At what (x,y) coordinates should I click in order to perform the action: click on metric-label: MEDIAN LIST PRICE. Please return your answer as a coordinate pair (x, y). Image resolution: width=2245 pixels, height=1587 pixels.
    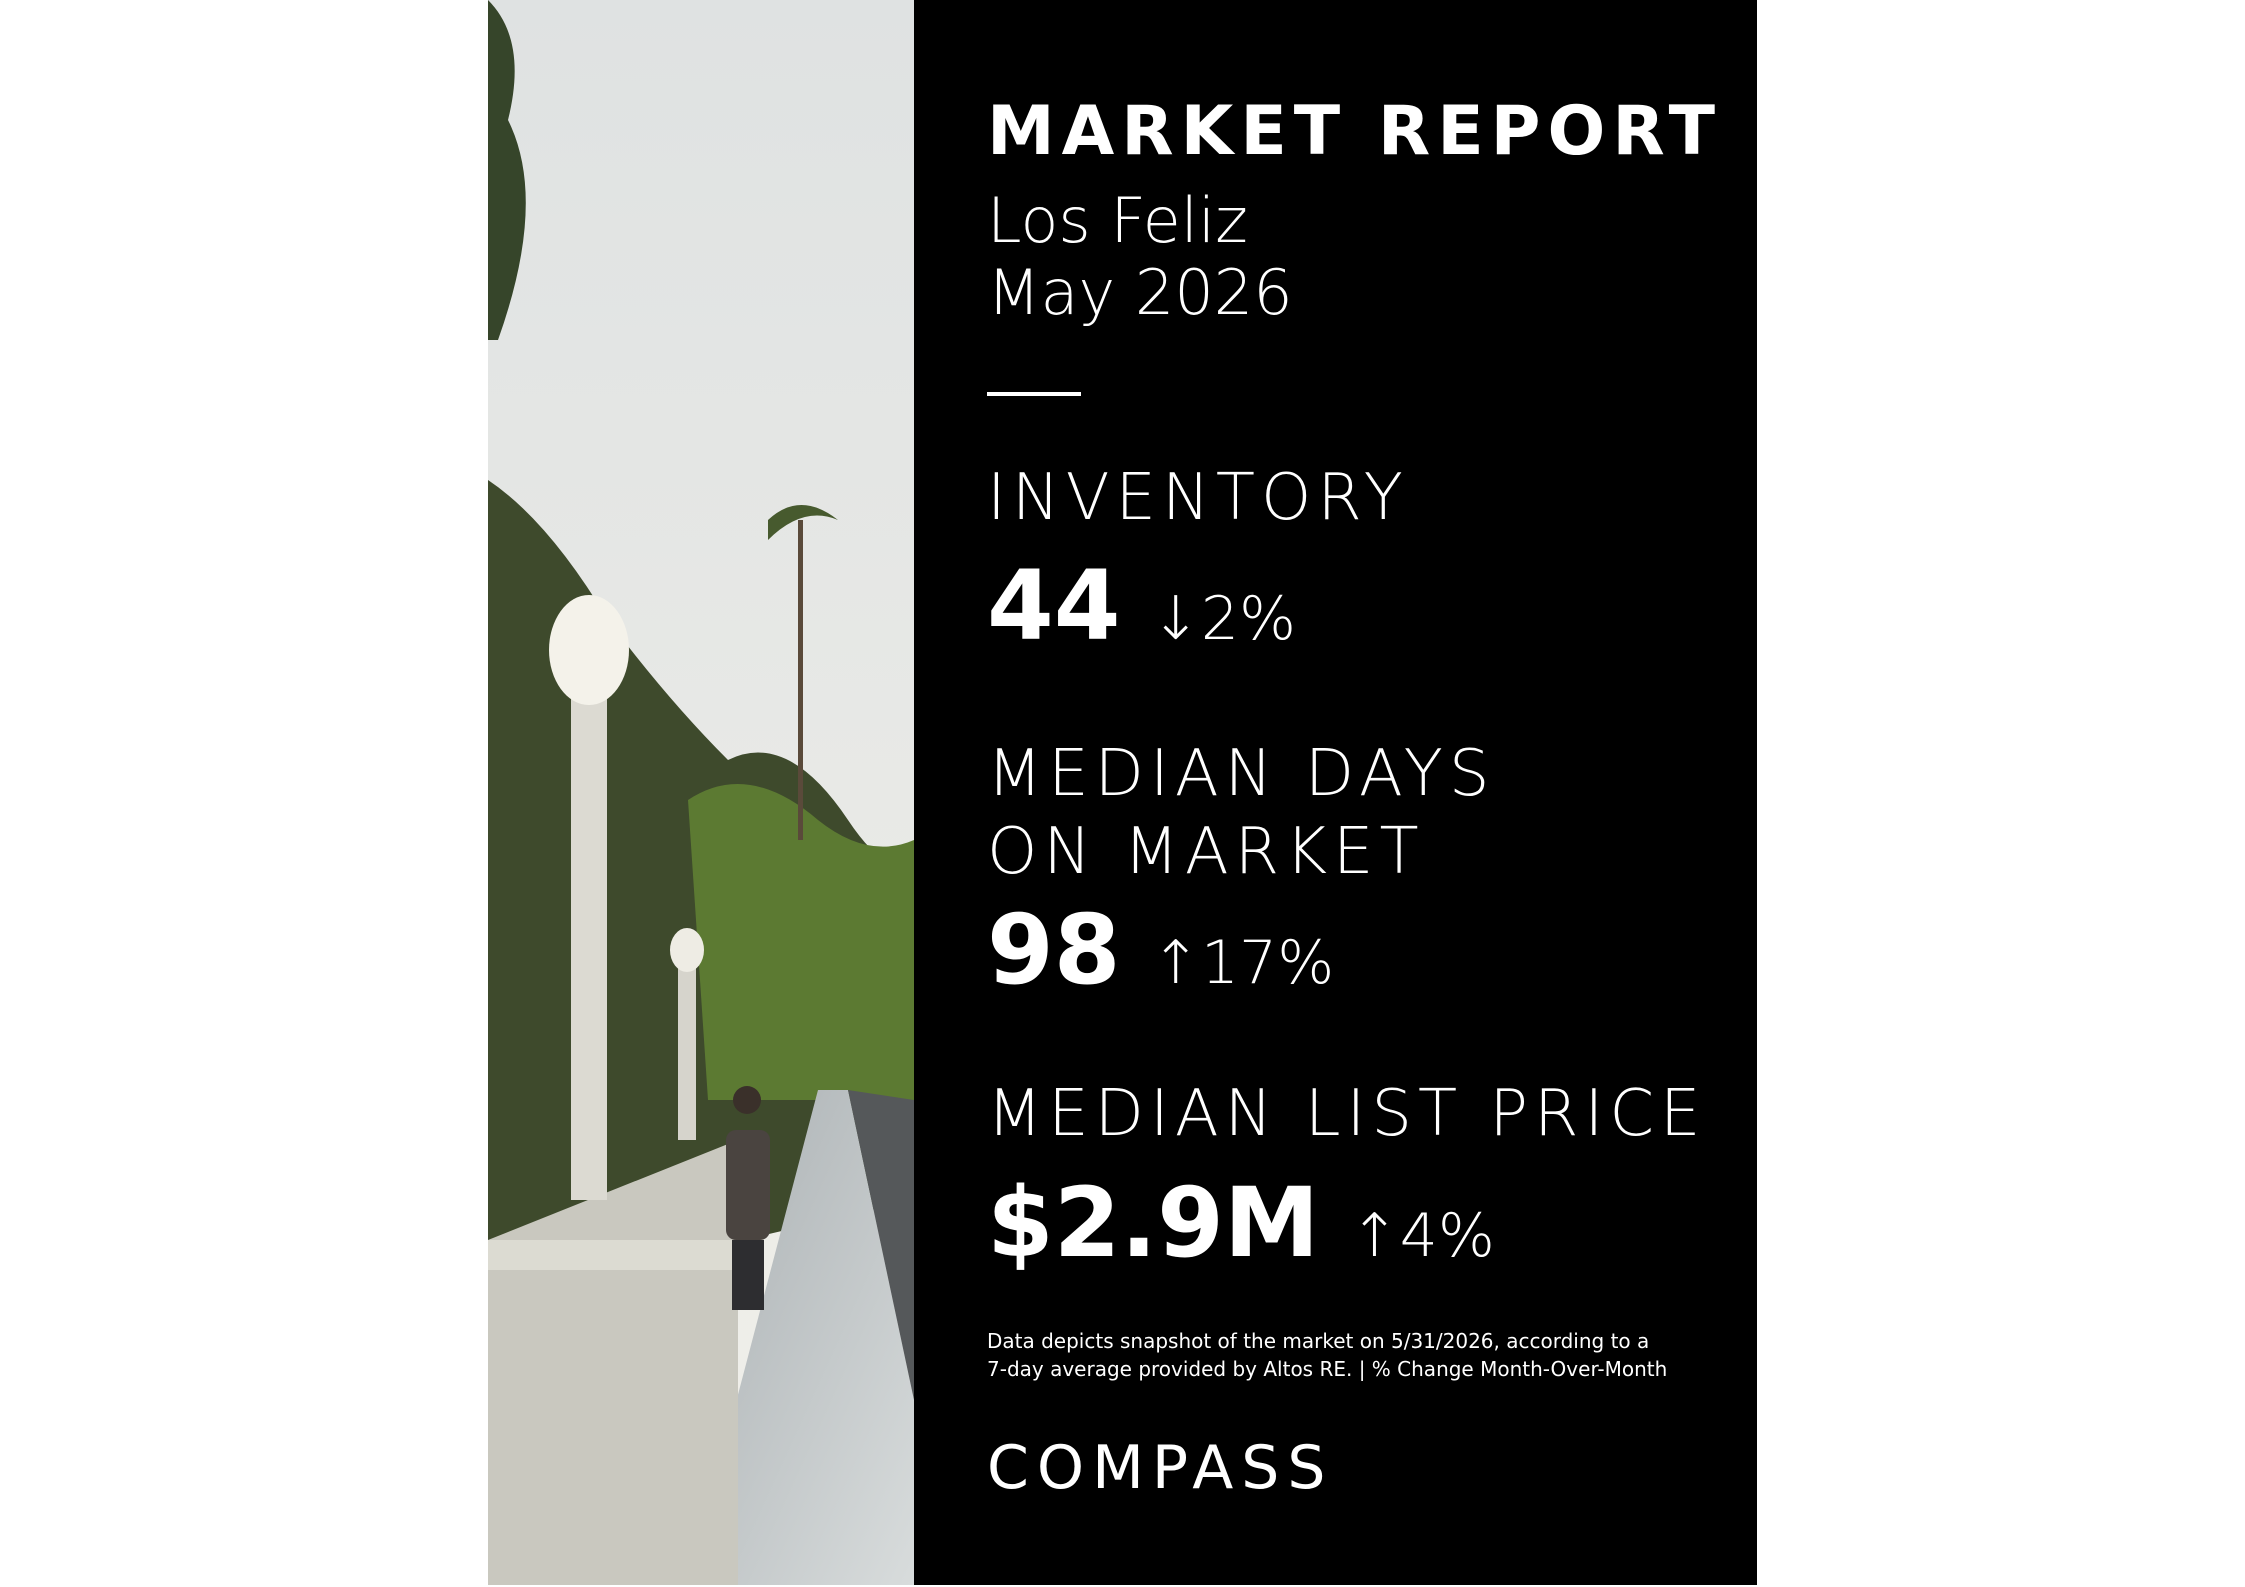
    Looking at the image, I should click on (1347, 1114).